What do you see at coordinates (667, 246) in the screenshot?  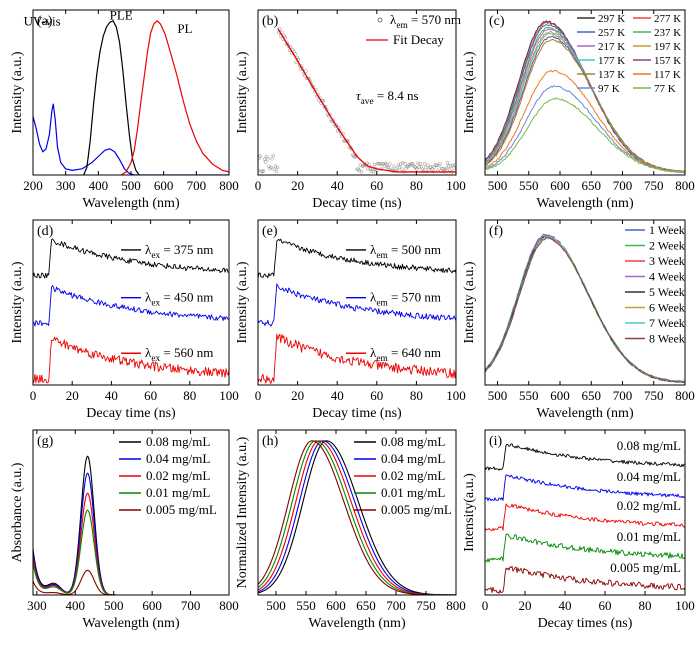 I see `legend-label: 2 Week` at bounding box center [667, 246].